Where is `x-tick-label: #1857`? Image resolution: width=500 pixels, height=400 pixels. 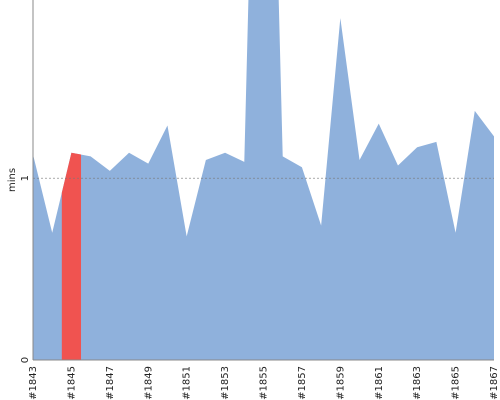 x-tick-label: #1857 is located at coordinates (302, 383).